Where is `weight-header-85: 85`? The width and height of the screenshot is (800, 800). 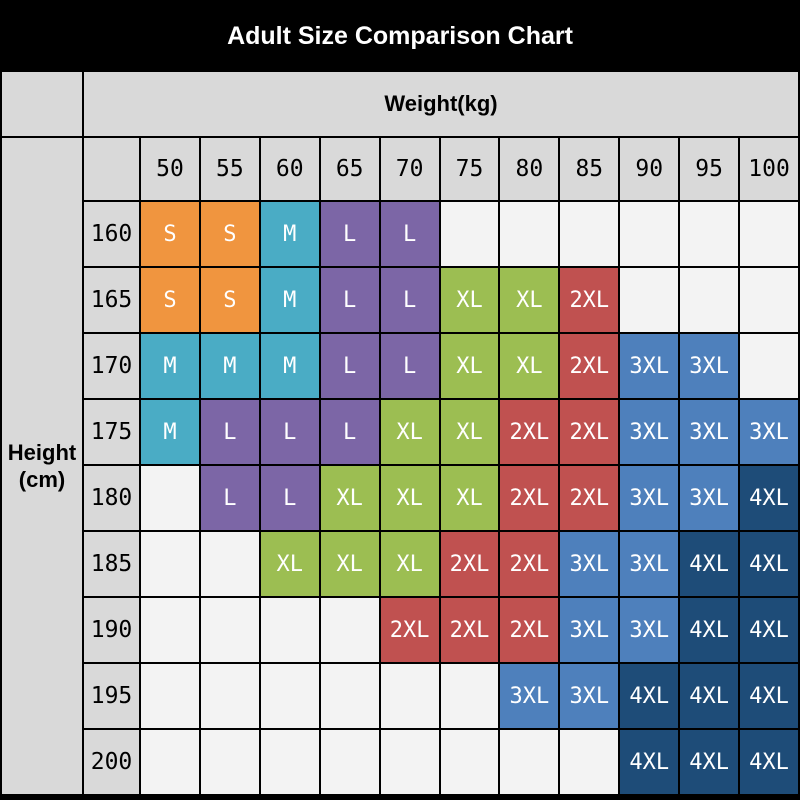 weight-header-85: 85 is located at coordinates (589, 169).